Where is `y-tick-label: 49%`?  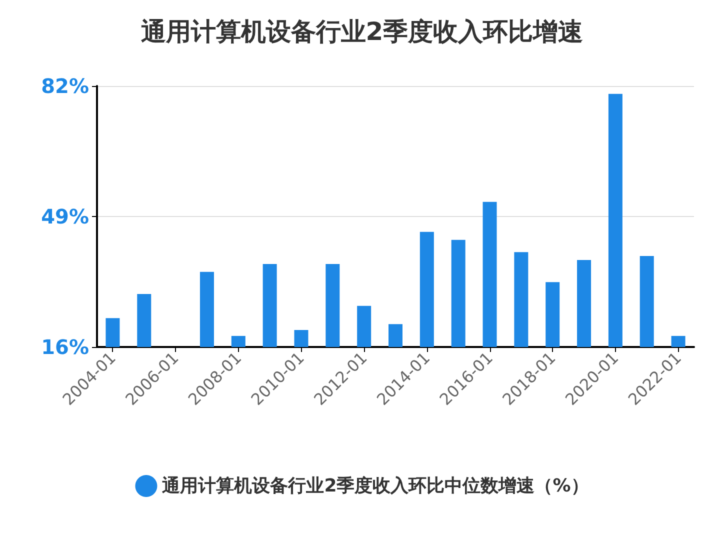
y-tick-label: 49% is located at coordinates (65, 216).